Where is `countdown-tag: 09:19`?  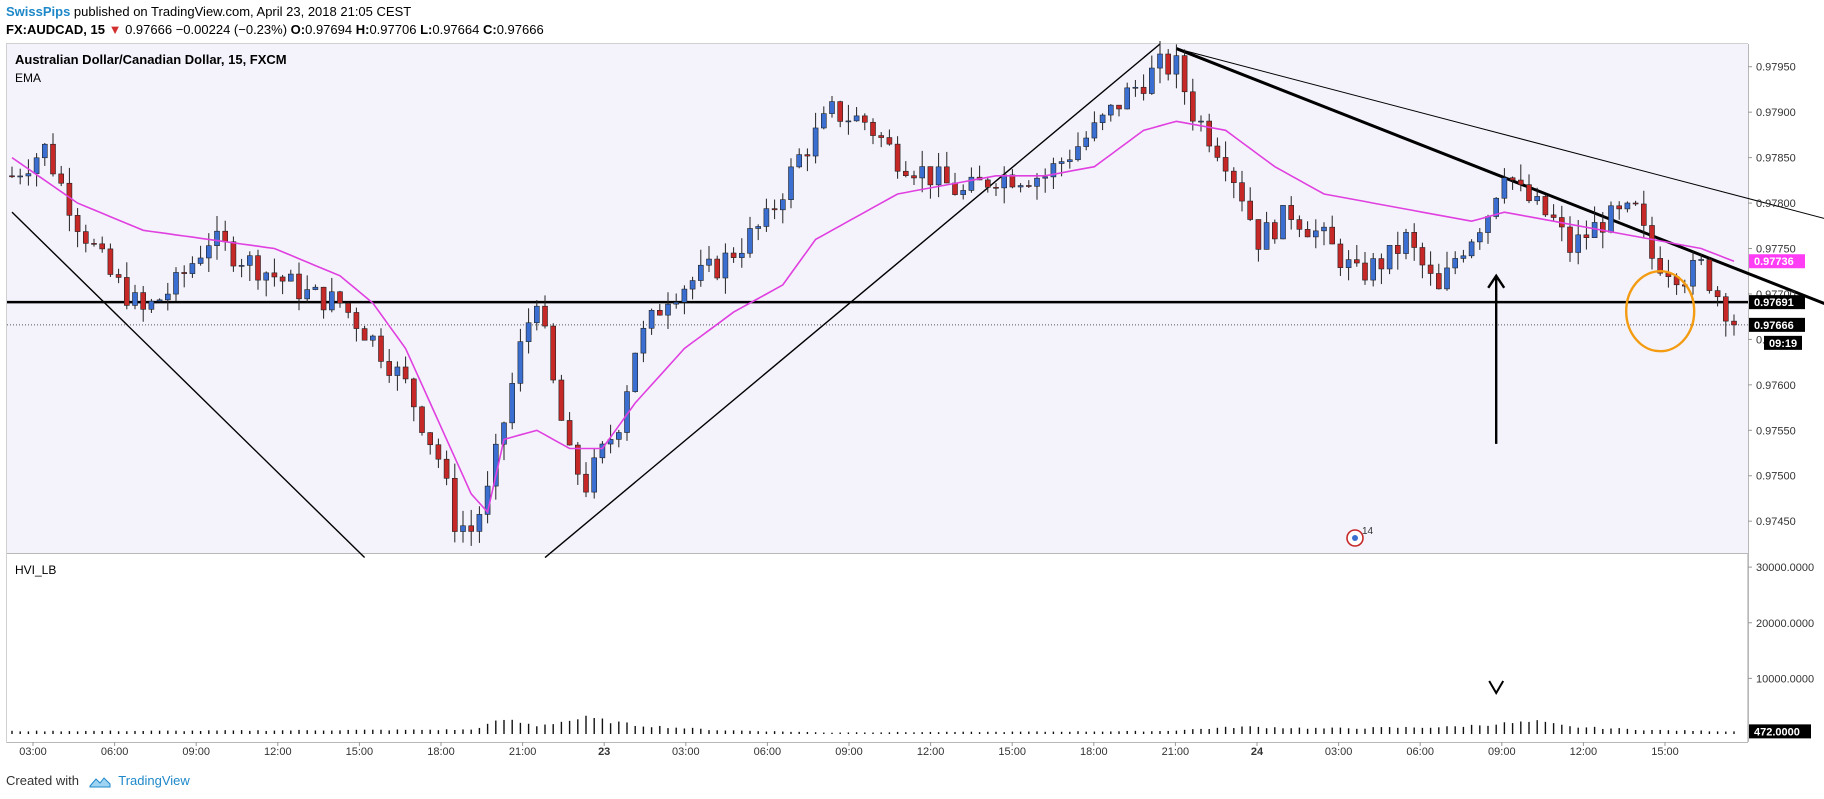
countdown-tag: 09:19 is located at coordinates (1783, 342).